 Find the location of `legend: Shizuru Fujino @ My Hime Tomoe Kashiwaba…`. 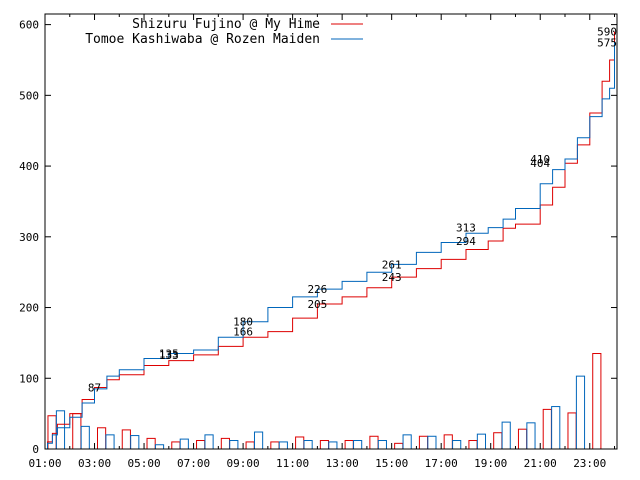

legend: Shizuru Fujino @ My Hime Tomoe Kashiwaba… is located at coordinates (224, 32).